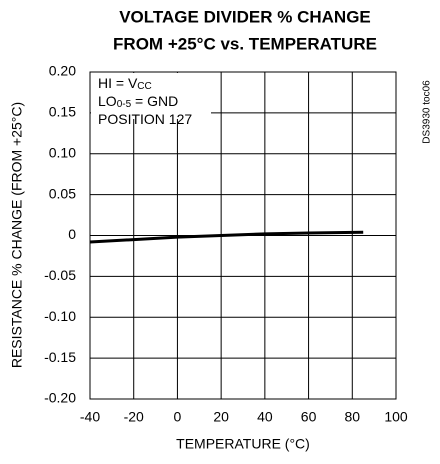  What do you see at coordinates (118, 83) in the screenshot?
I see `annotation-part: HI = V` at bounding box center [118, 83].